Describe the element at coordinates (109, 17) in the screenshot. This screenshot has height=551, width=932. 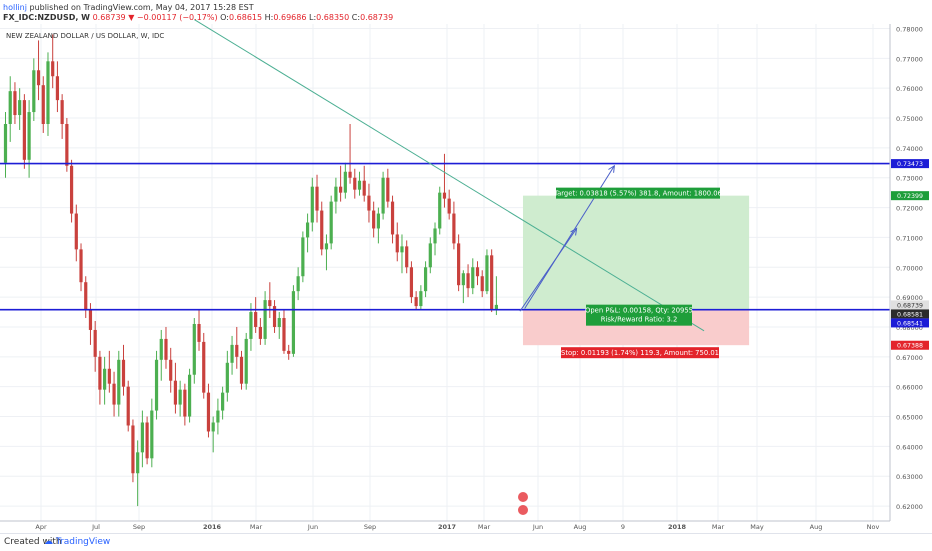
I see `last-price: 0.68739` at that location.